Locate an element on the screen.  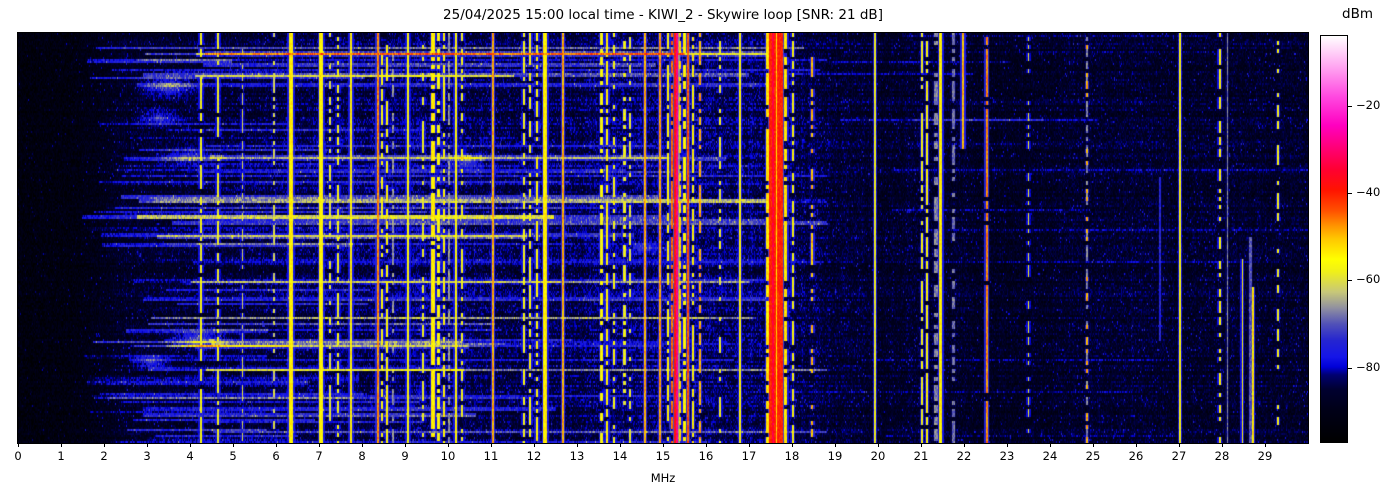
x-tick-label: 27 is located at coordinates (1179, 456).